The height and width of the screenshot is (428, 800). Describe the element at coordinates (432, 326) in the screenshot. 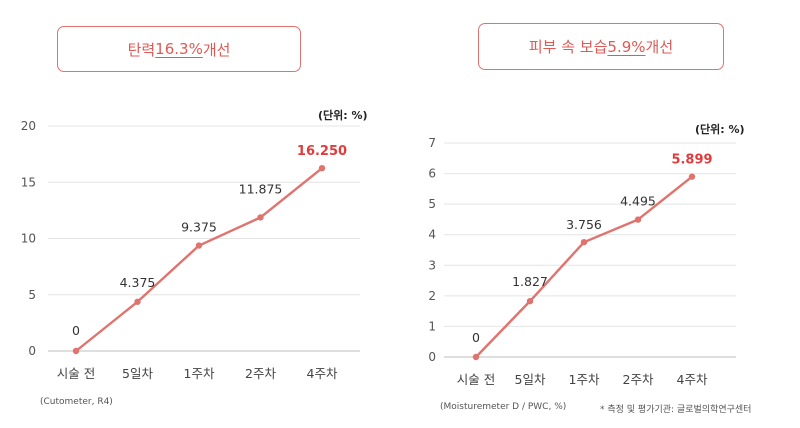

I see `moisture-y-tick-label: 1` at that location.